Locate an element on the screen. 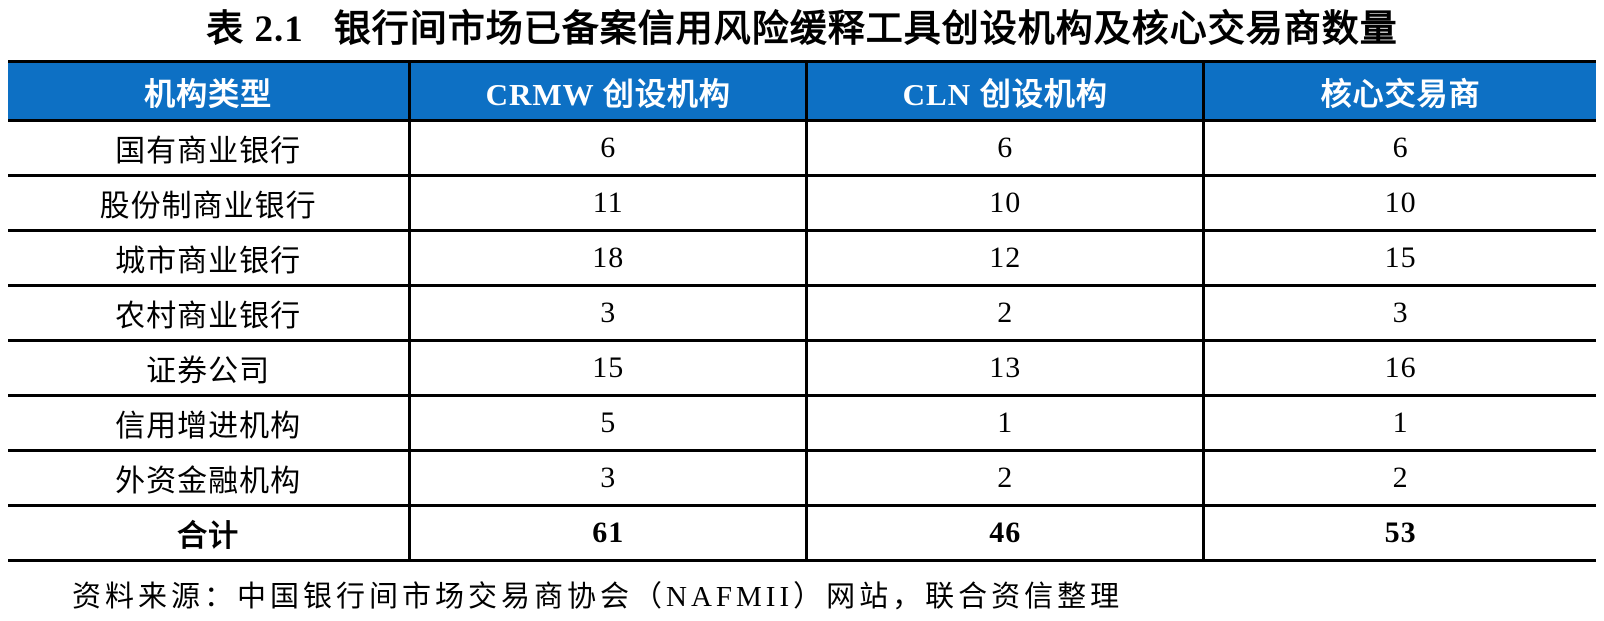  header-cell-cln-creators: CLN 创设机构 is located at coordinates (1006, 91).